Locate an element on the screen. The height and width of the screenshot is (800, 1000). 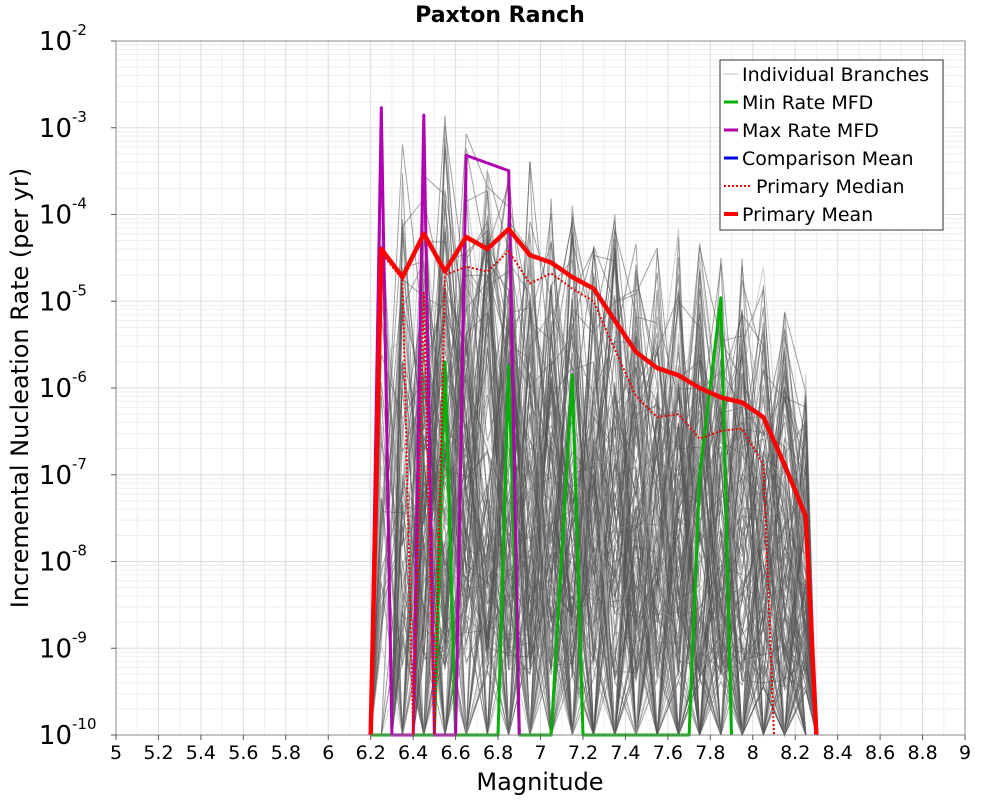
x-tick-label: 8 is located at coordinates (753, 753).